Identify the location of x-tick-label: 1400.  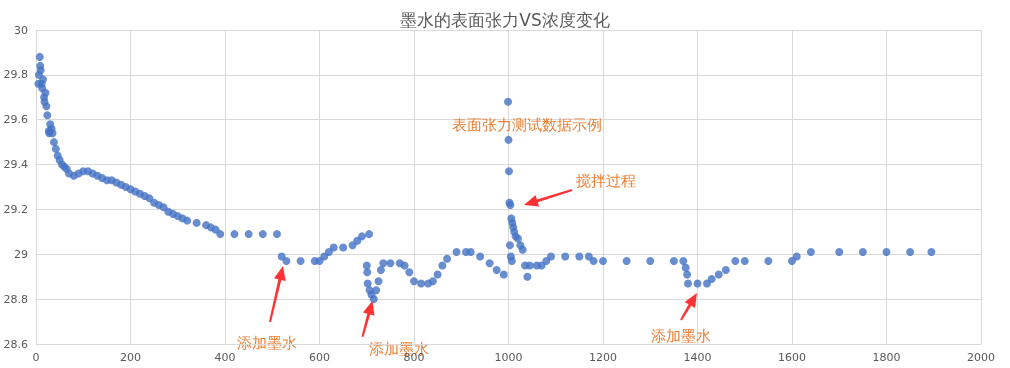
(697, 357).